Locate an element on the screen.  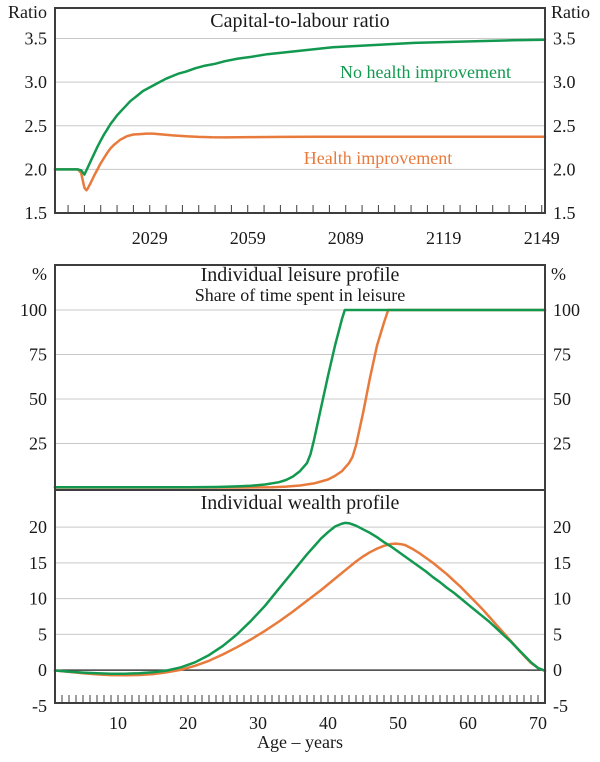
y-tick-label-right: 10 is located at coordinates (562, 599).